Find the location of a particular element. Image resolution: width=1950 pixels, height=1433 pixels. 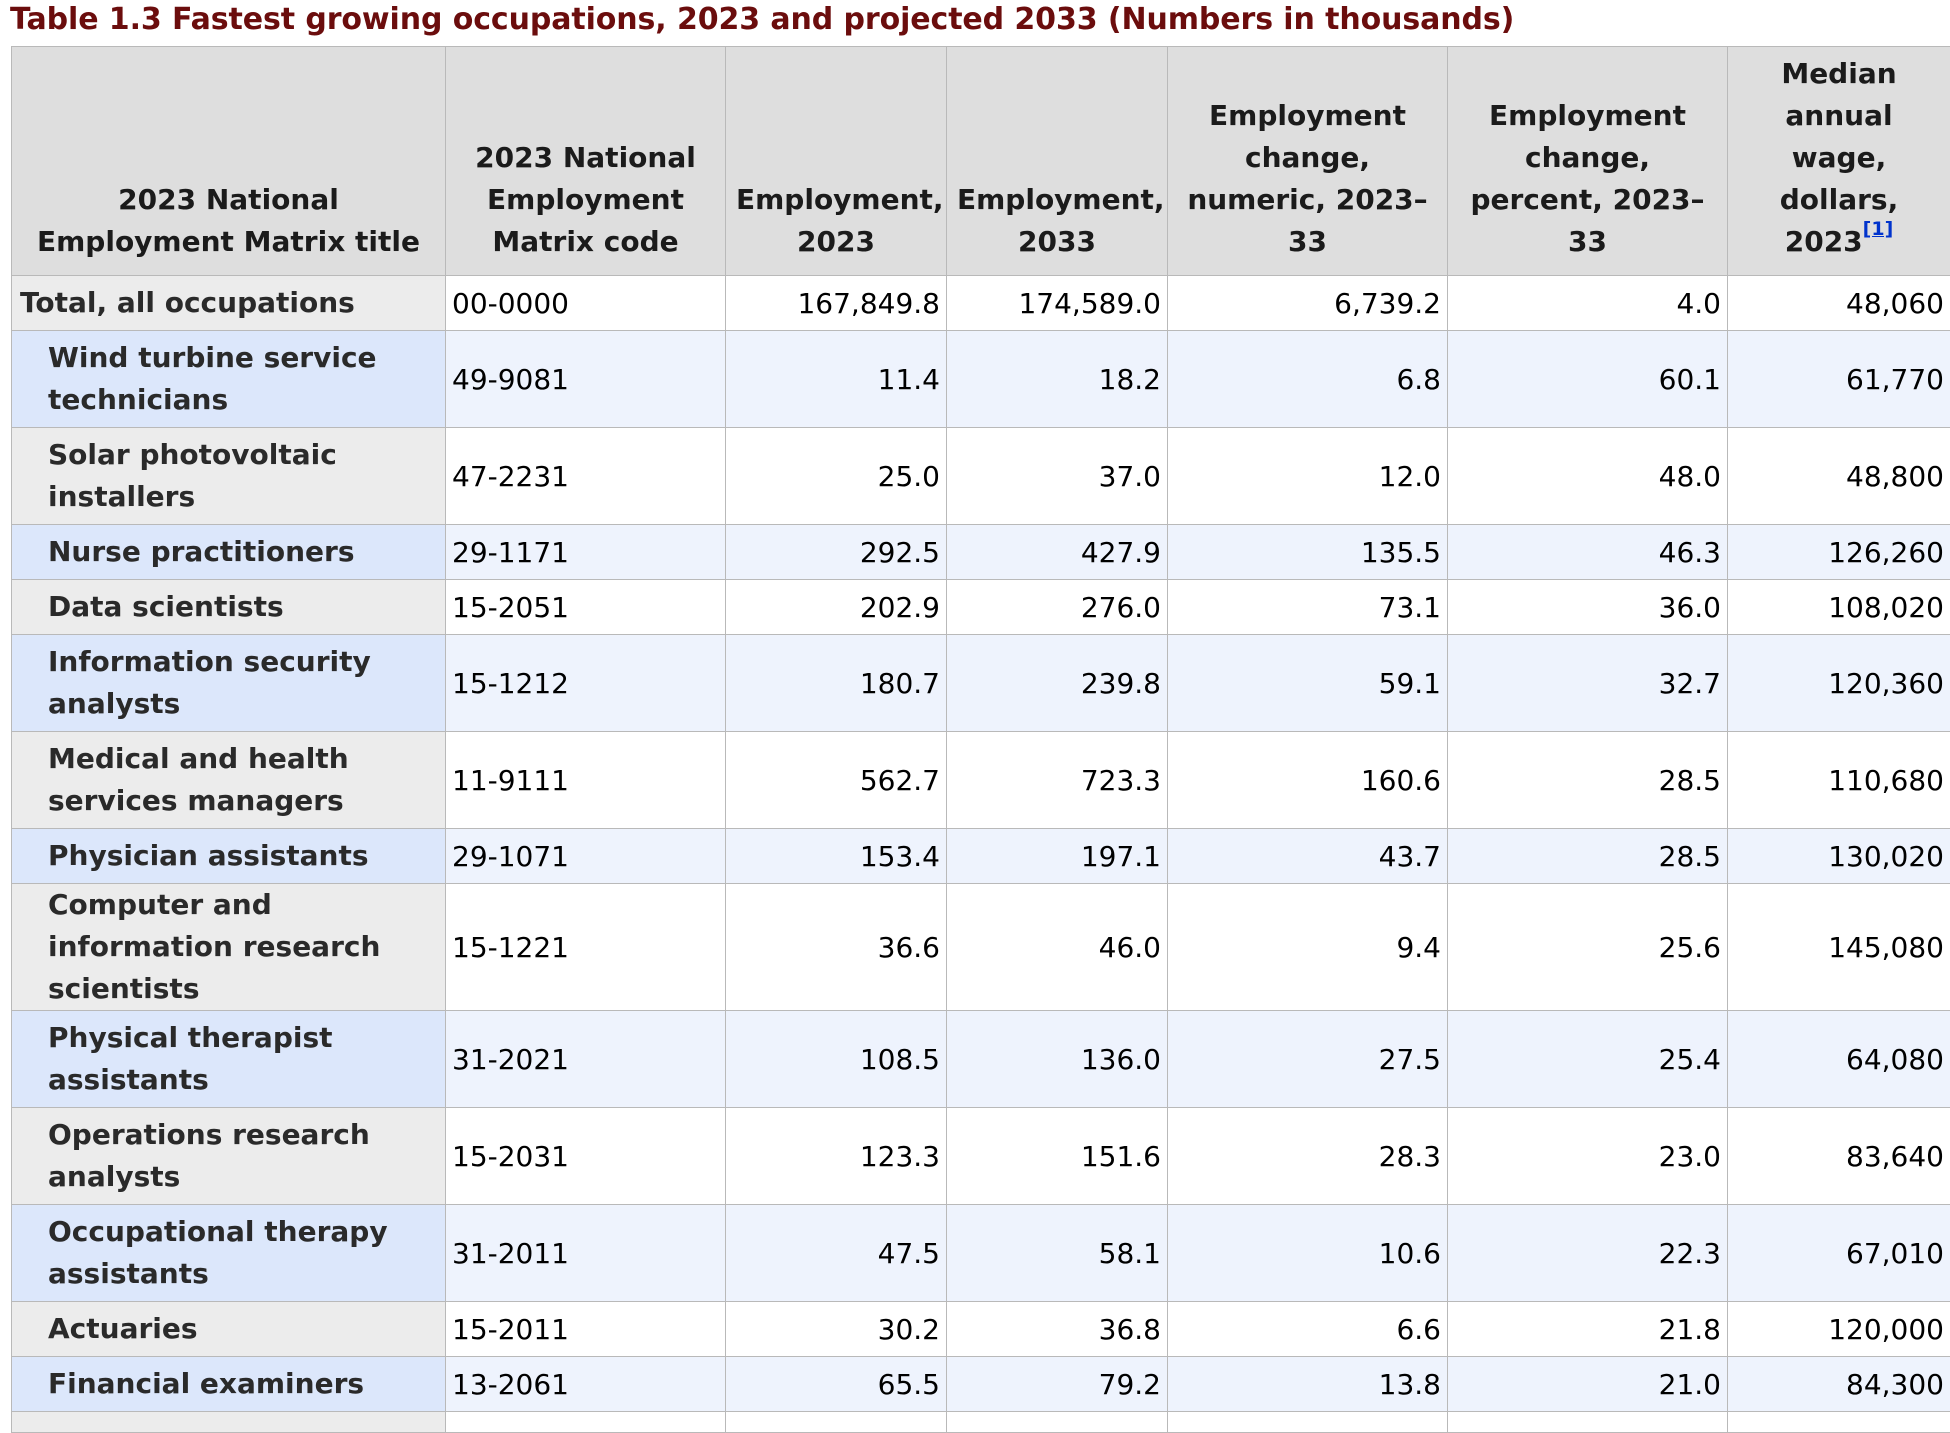

employment-2023-cell: 11.4 is located at coordinates (836, 379).